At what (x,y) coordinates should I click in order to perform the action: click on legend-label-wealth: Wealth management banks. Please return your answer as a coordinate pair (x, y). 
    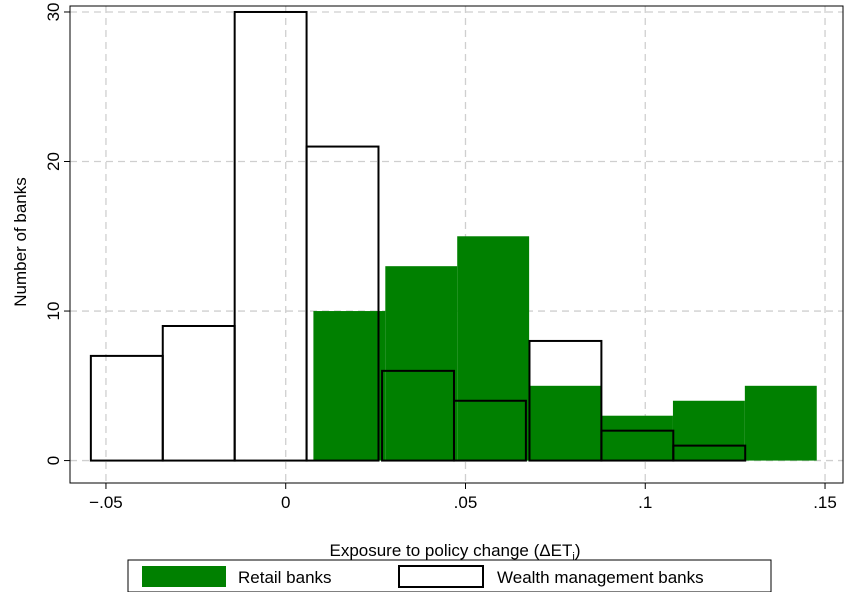
    Looking at the image, I should click on (600, 577).